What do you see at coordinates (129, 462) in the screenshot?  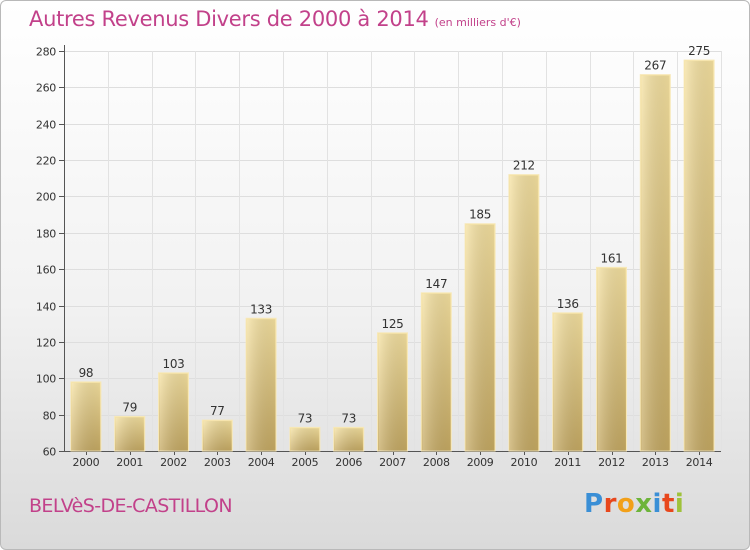 I see `x-tick-label: 2001` at bounding box center [129, 462].